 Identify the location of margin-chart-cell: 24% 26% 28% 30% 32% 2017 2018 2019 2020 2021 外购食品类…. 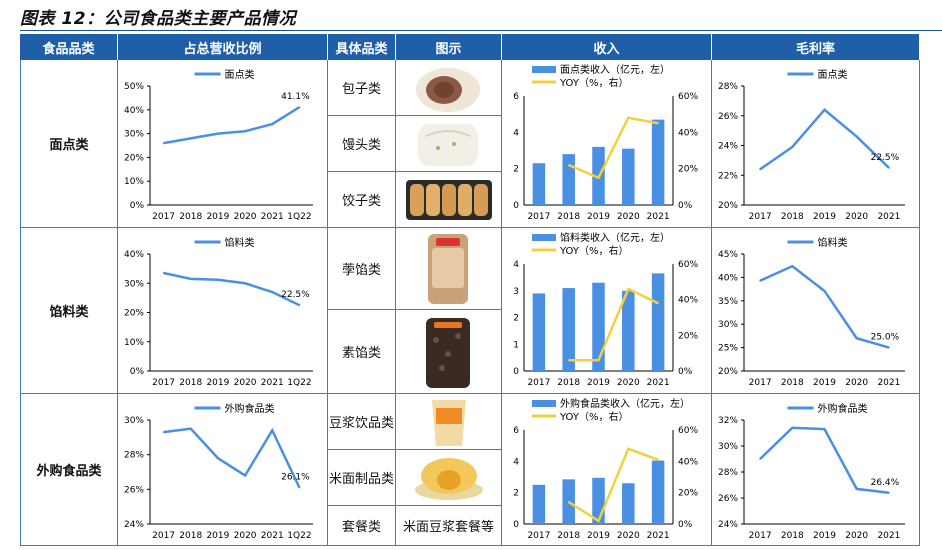
(816, 470).